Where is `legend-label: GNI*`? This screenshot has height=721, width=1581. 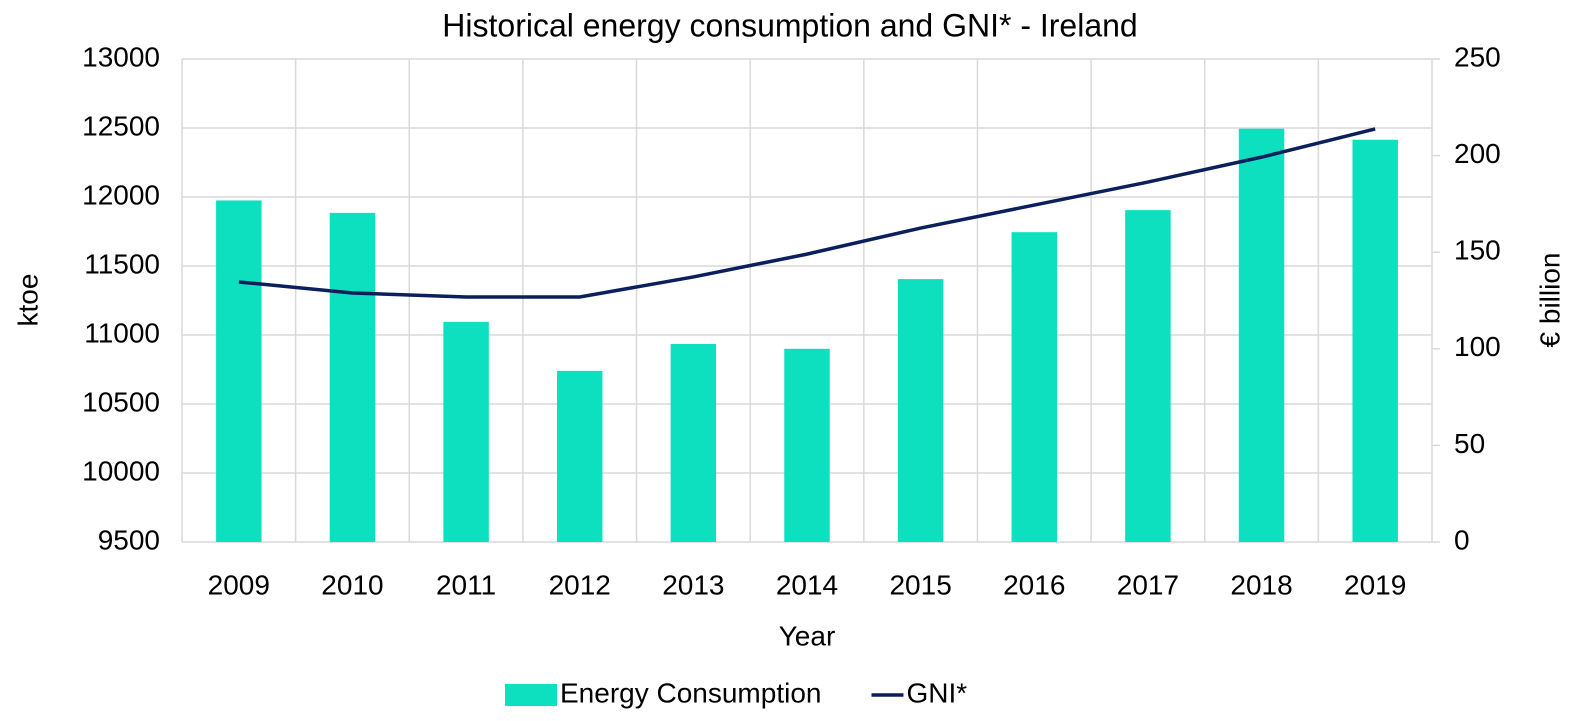
legend-label: GNI* is located at coordinates (936, 692).